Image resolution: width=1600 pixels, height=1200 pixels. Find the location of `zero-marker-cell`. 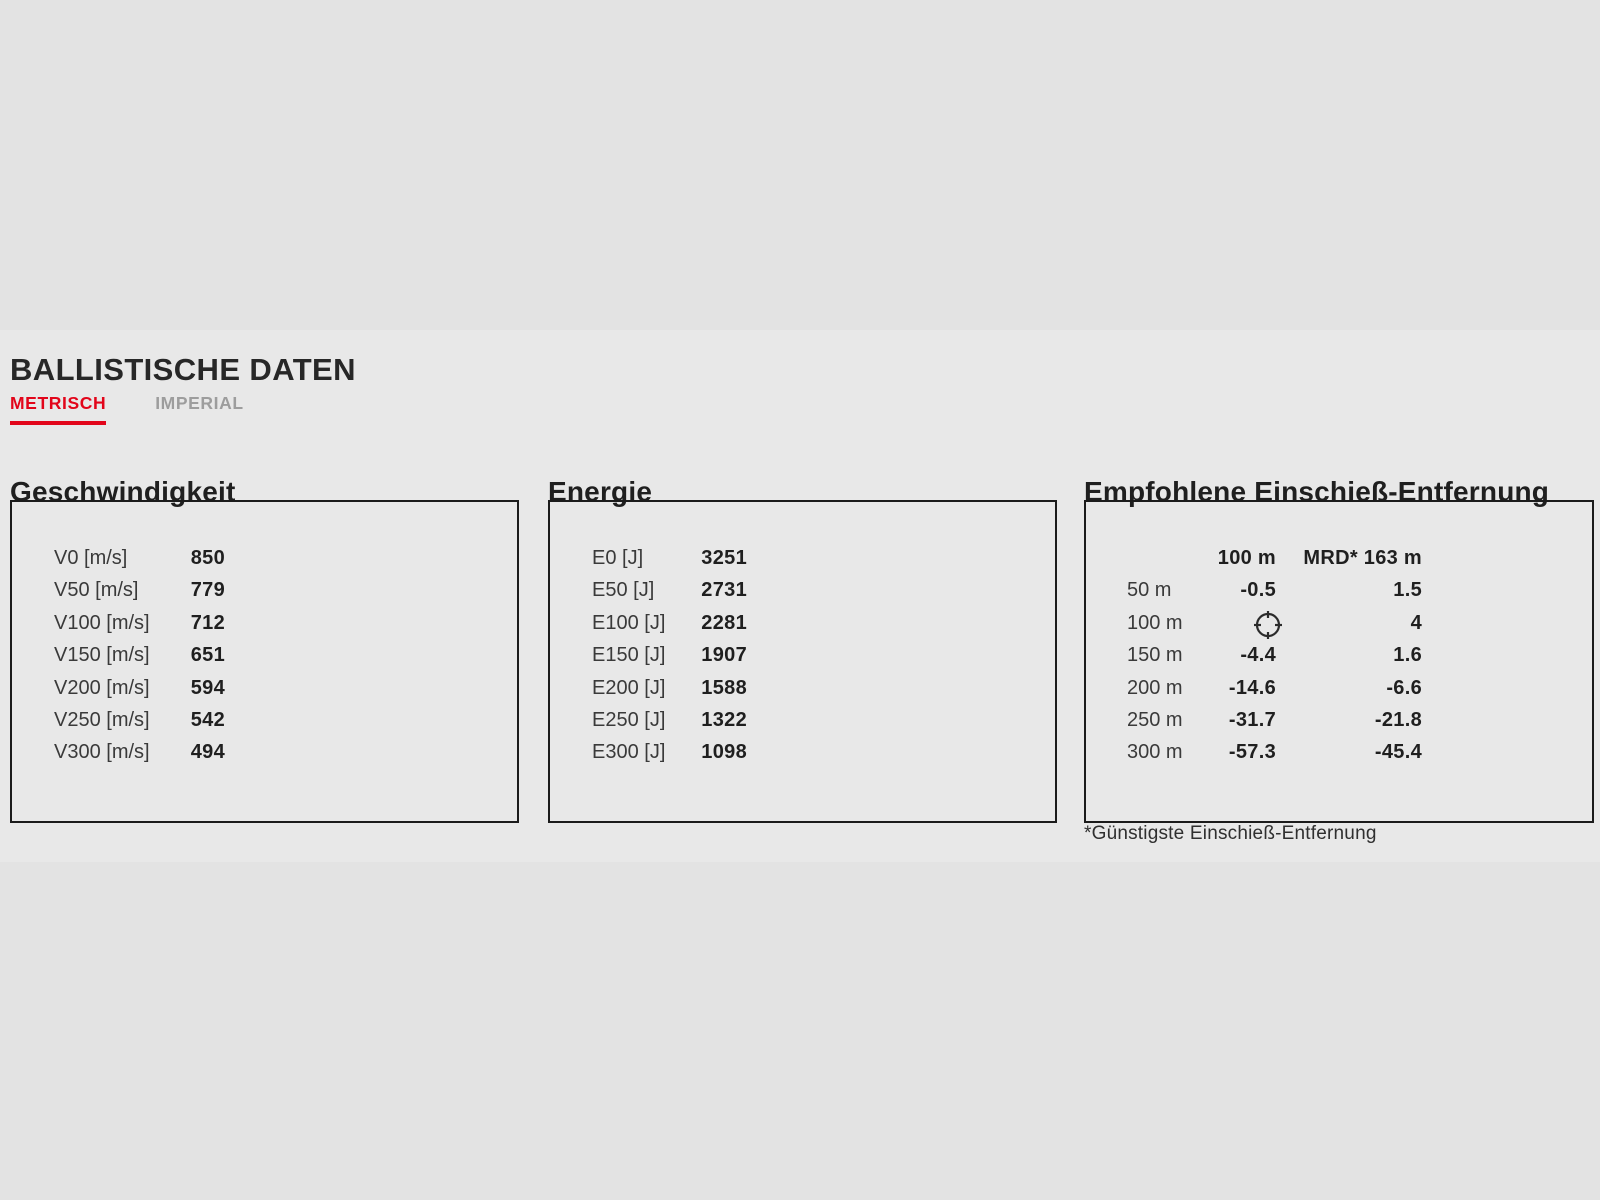

zero-marker-cell is located at coordinates (1247, 623).